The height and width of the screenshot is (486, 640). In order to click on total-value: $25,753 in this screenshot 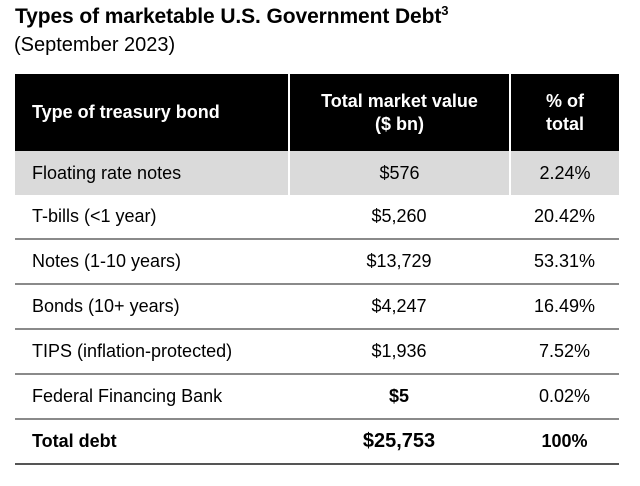, I will do `click(399, 441)`.